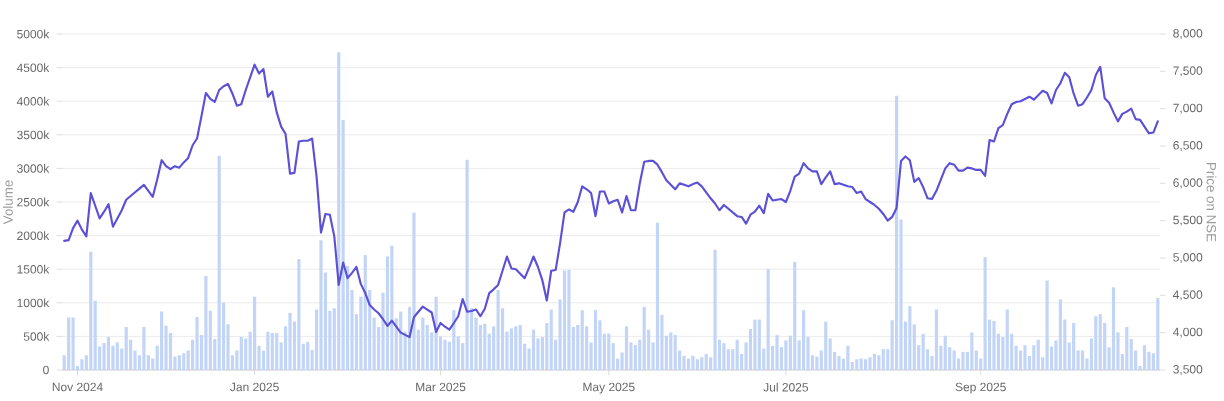 The image size is (1224, 401). What do you see at coordinates (77, 387) in the screenshot?
I see `x-tick-label: Nov 2024` at bounding box center [77, 387].